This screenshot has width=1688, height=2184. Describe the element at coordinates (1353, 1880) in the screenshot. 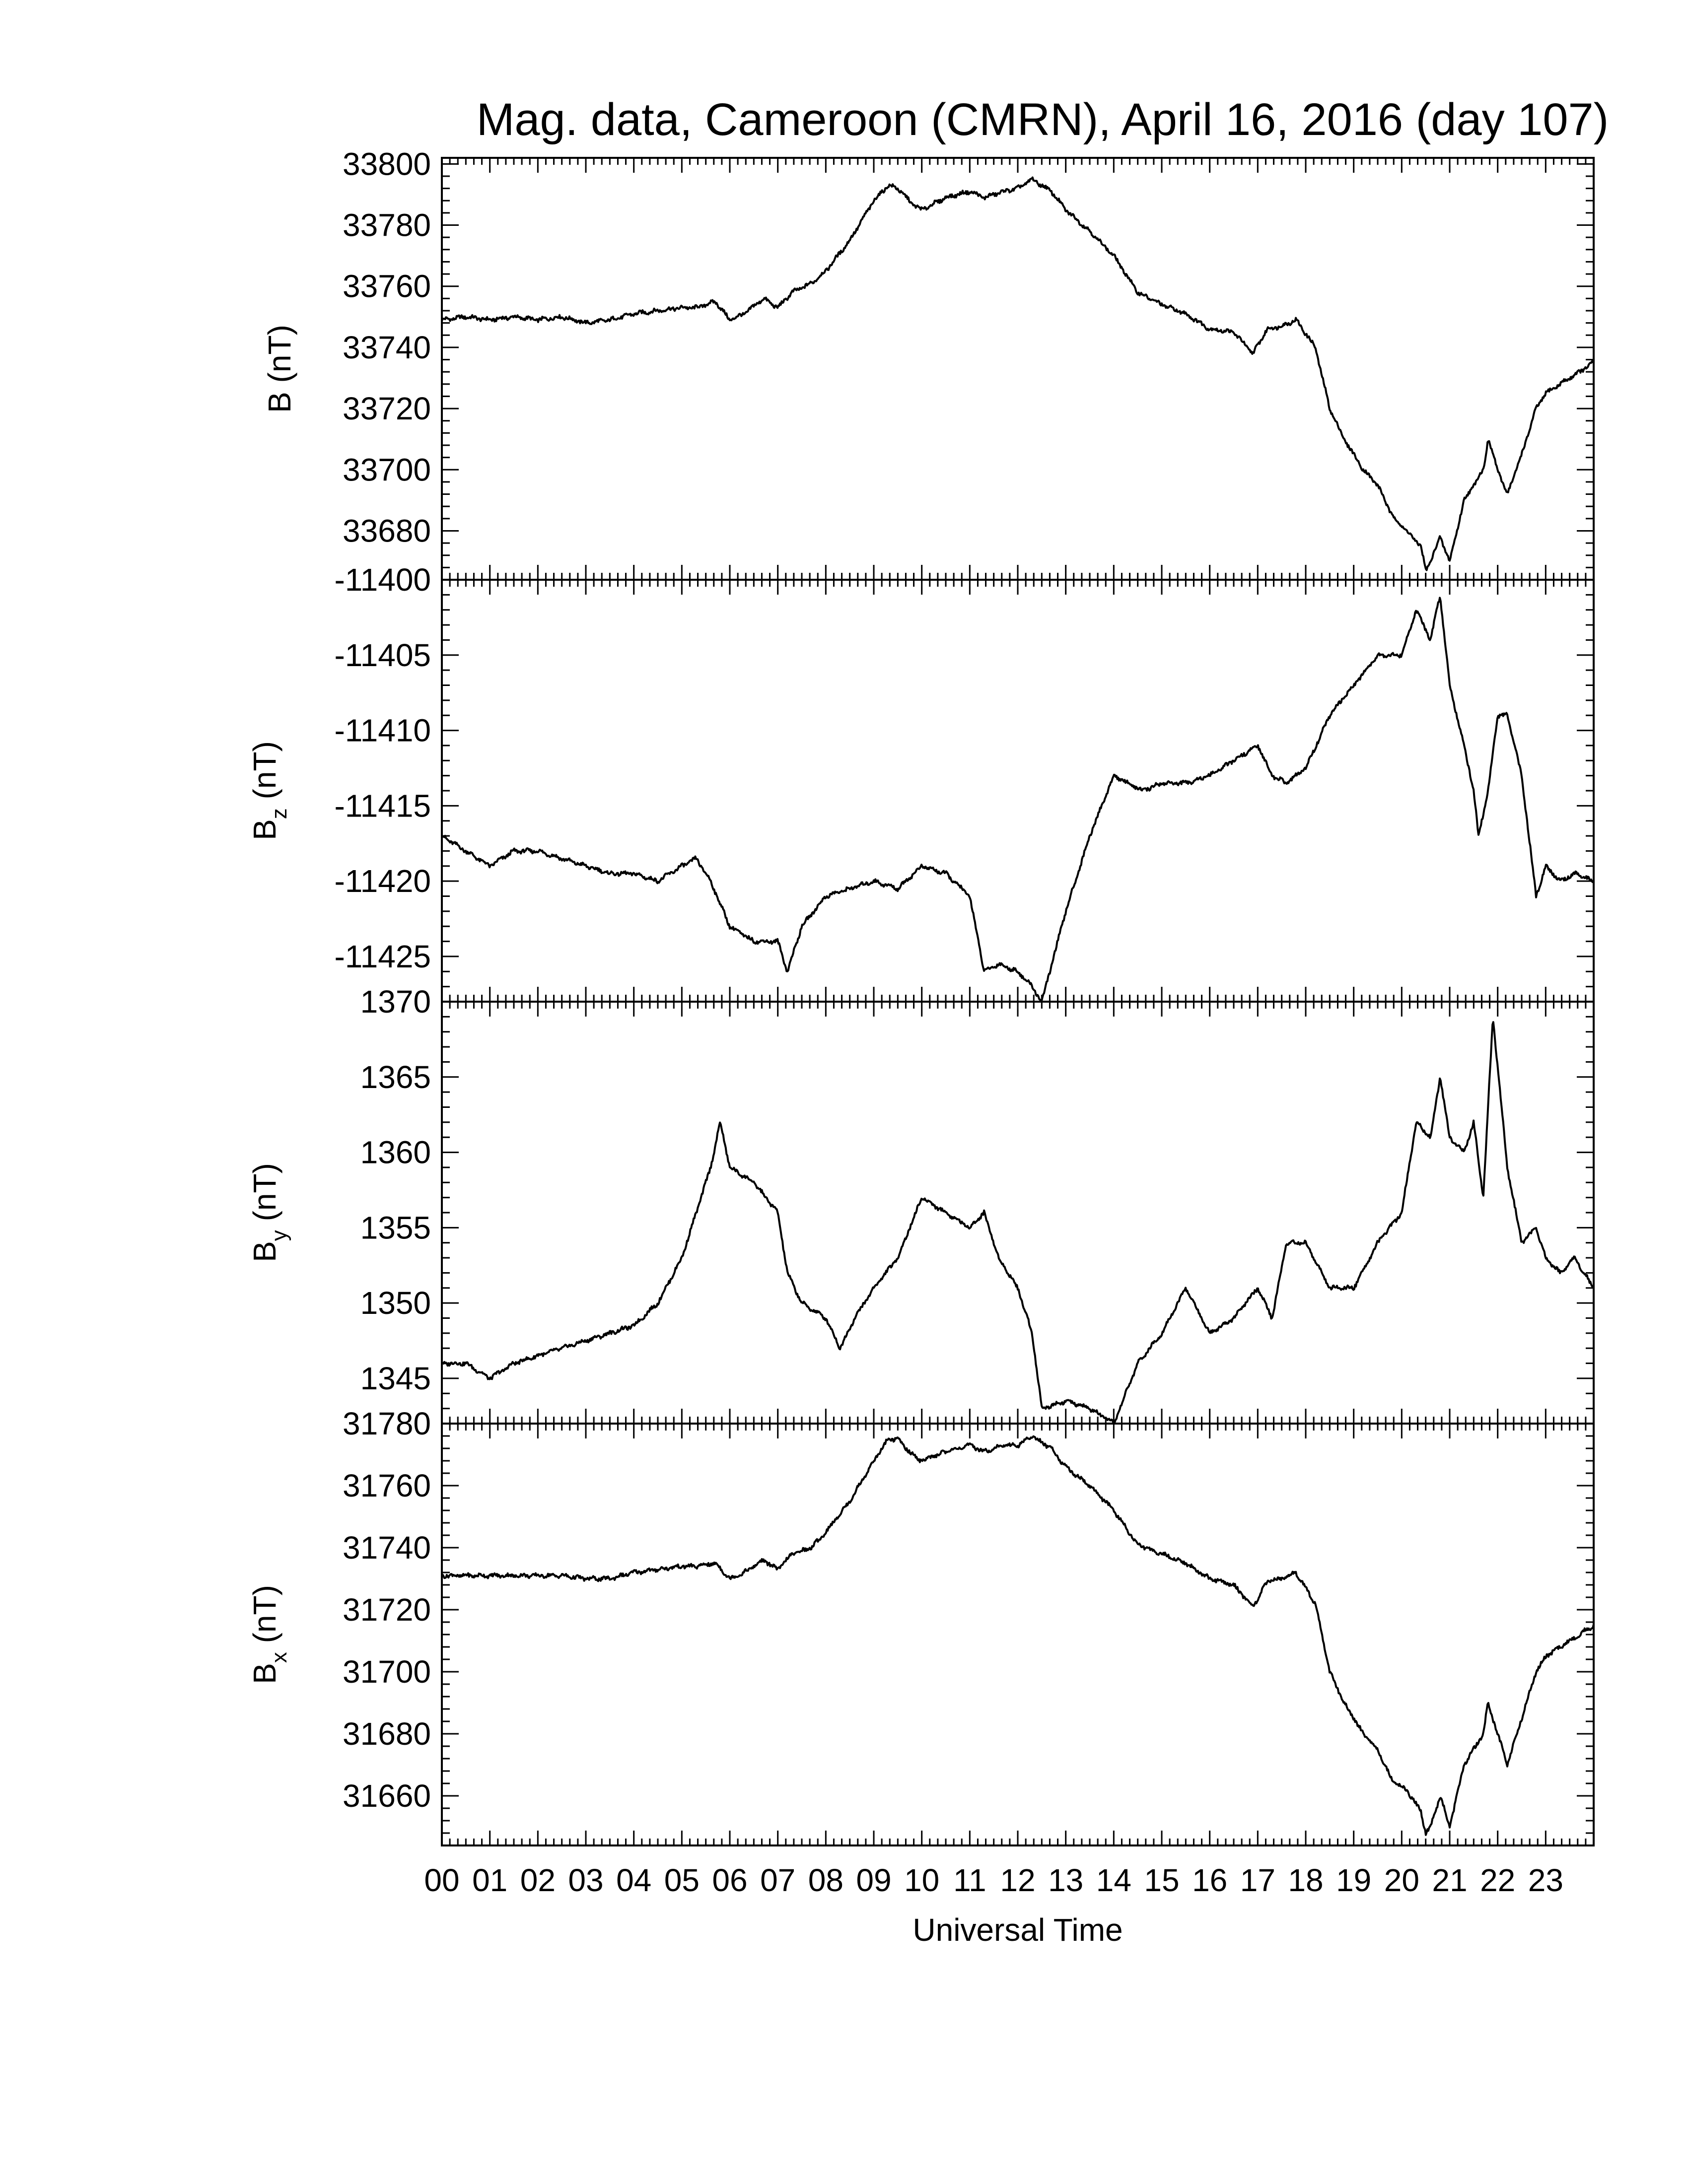

I see `x-tick-label: 19` at that location.